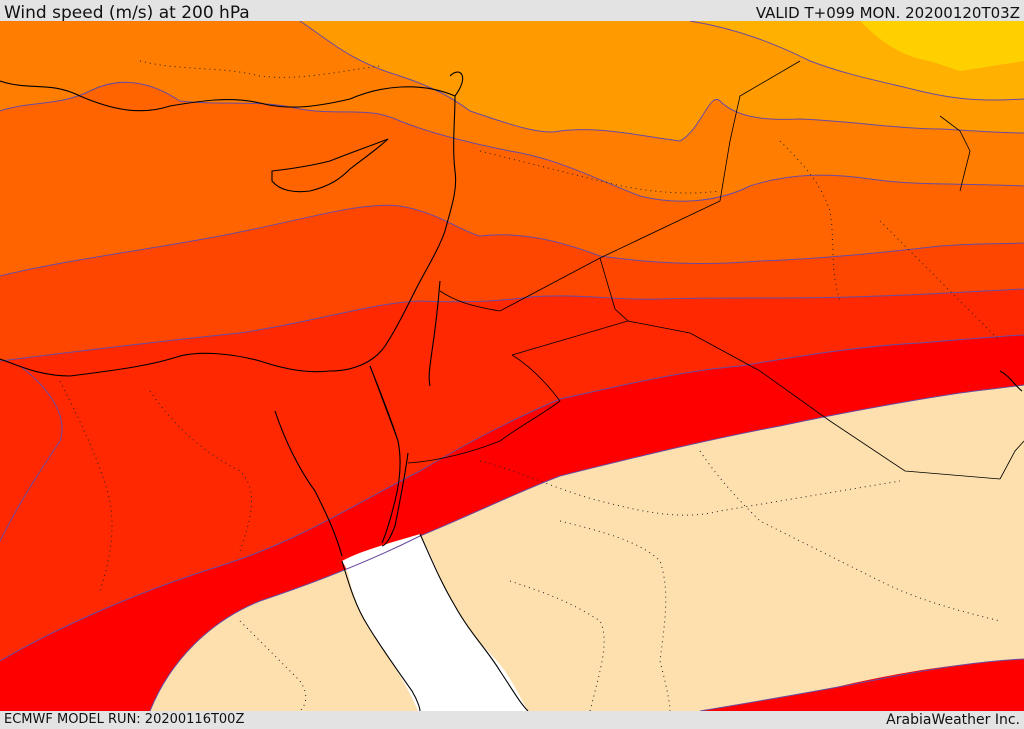 The width and height of the screenshot is (1024, 729). Describe the element at coordinates (435, 622) in the screenshot. I see `sea-mask` at that location.